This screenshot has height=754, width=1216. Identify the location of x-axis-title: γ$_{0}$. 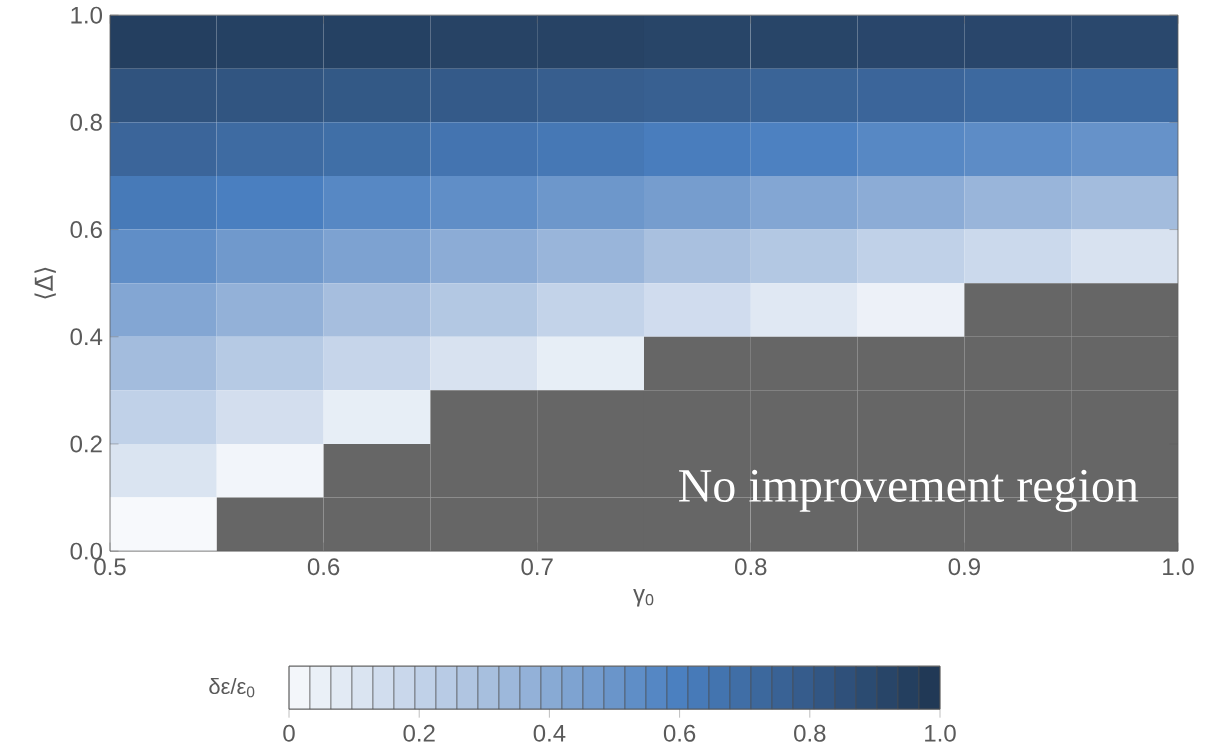
(643, 597).